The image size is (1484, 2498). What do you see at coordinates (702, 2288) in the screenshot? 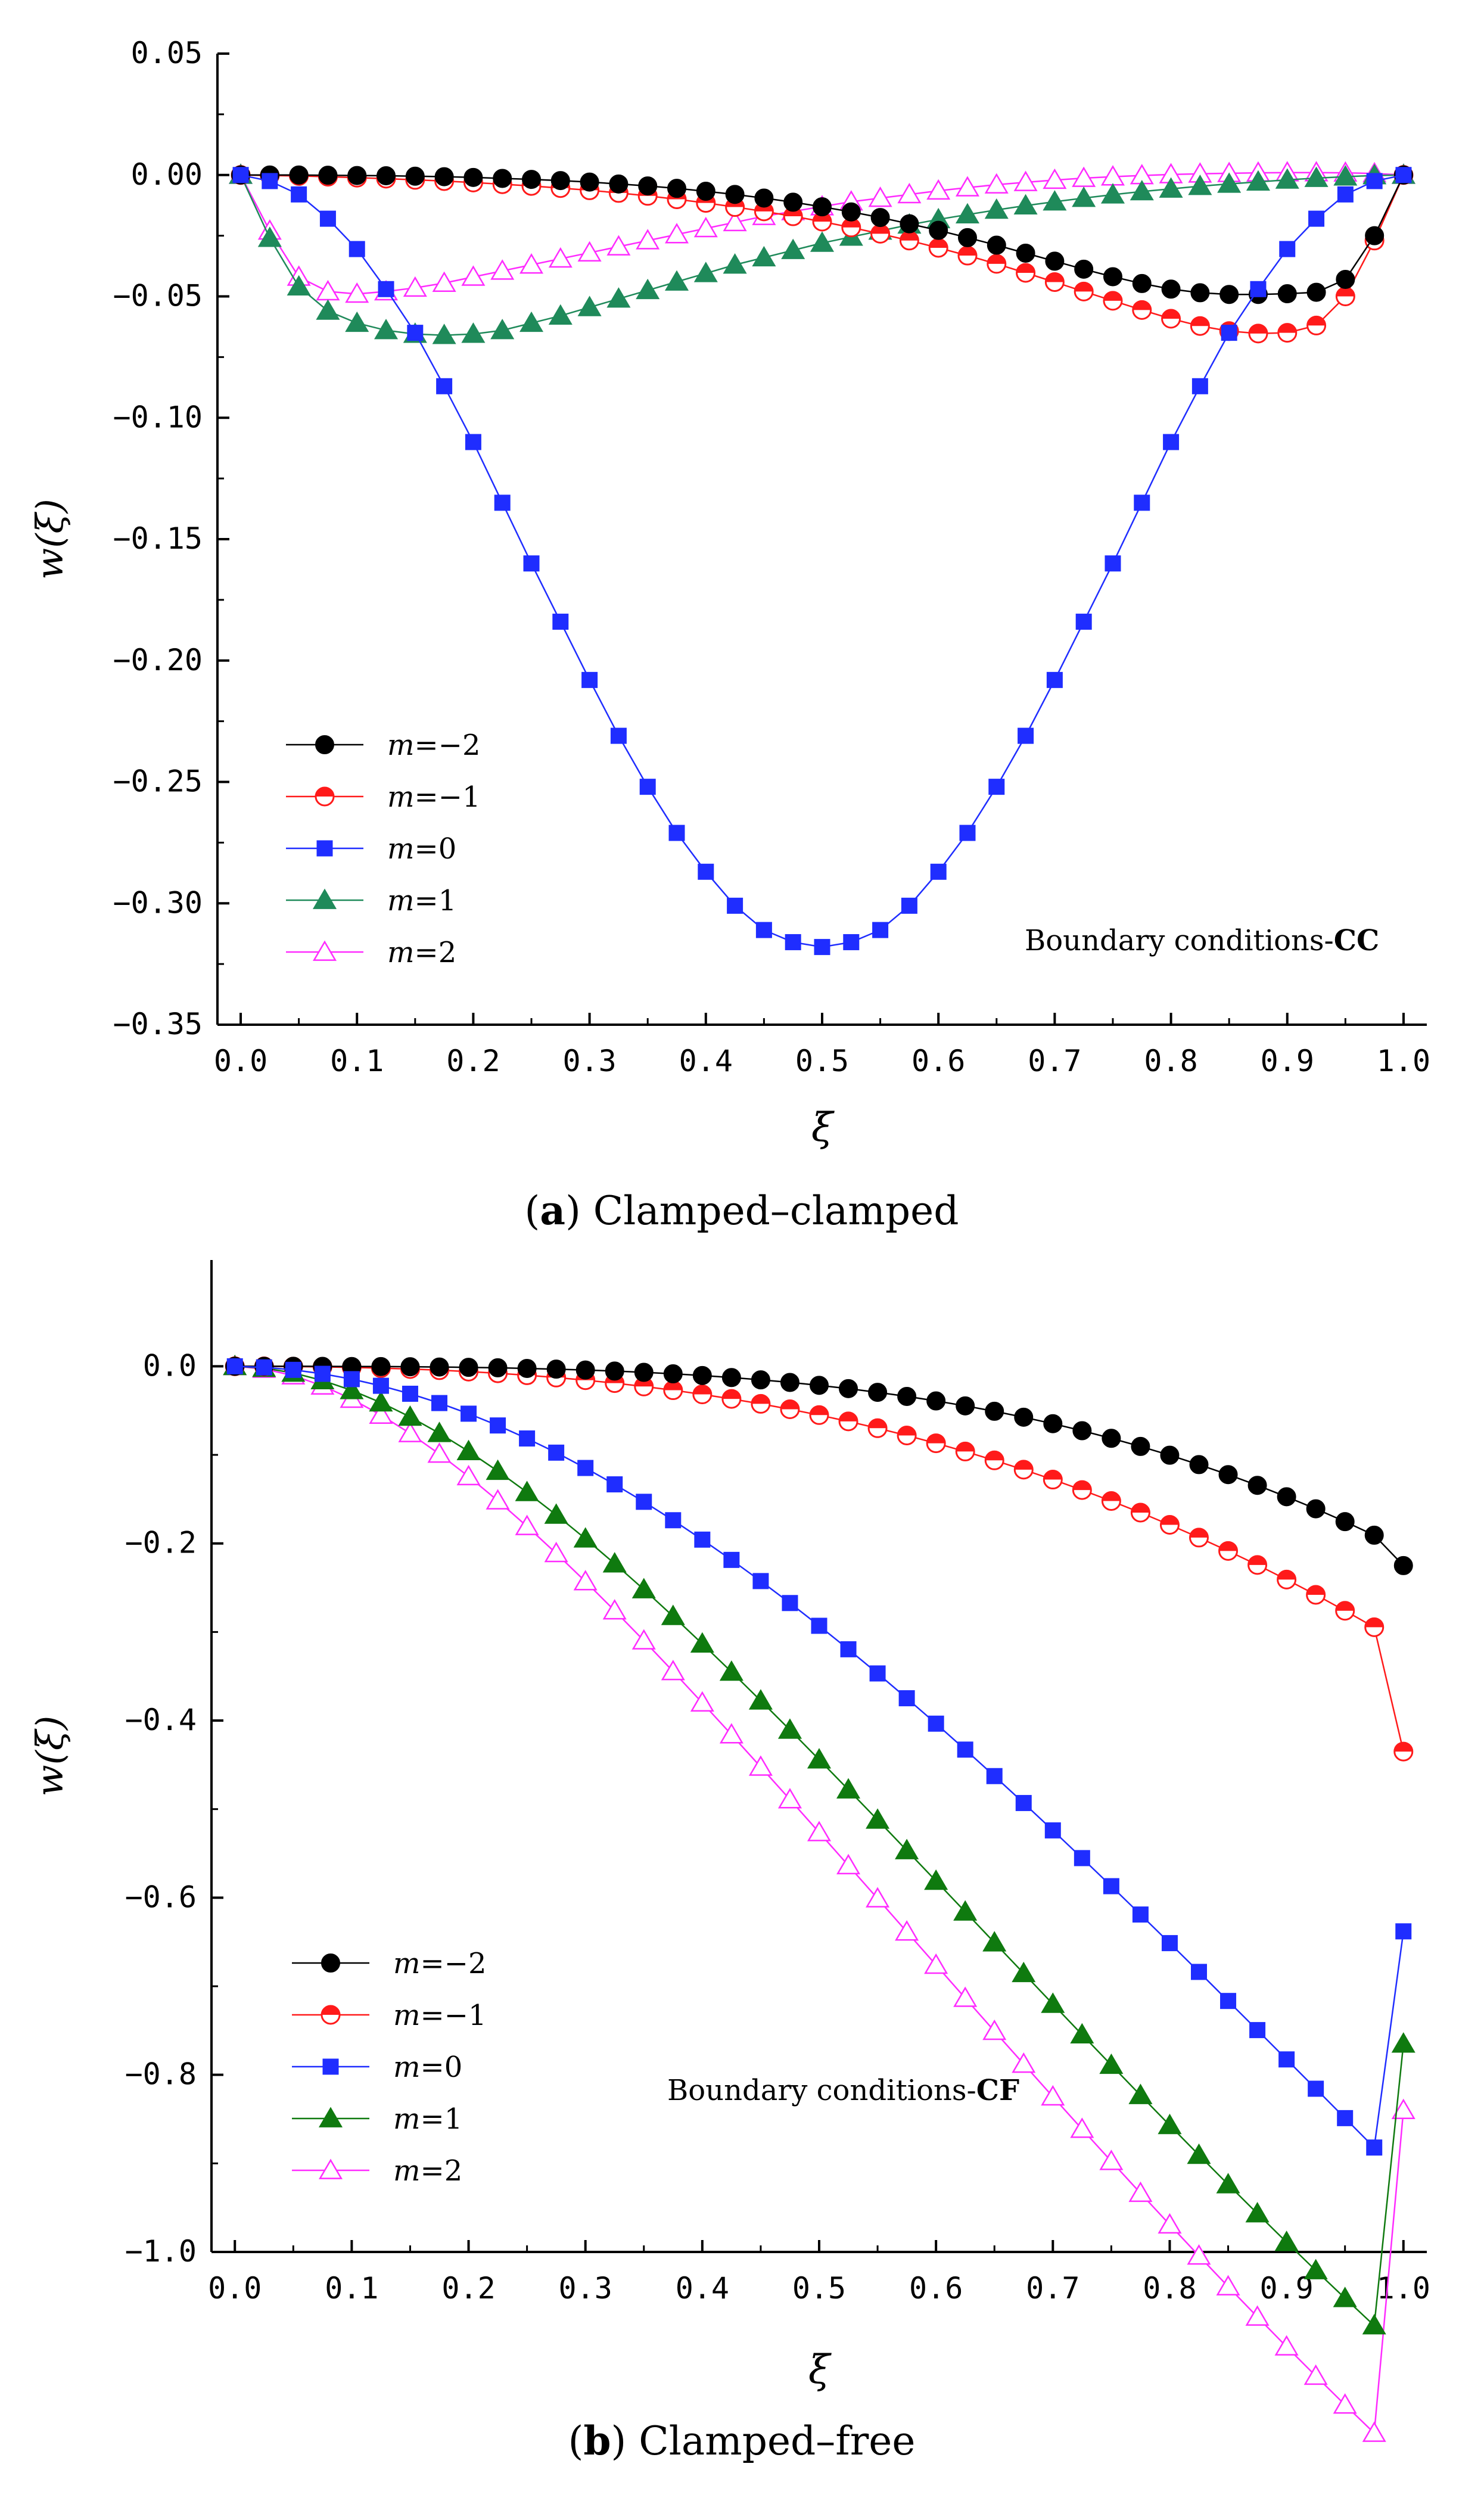
I see `x-tick-label: 0.4` at bounding box center [702, 2288].